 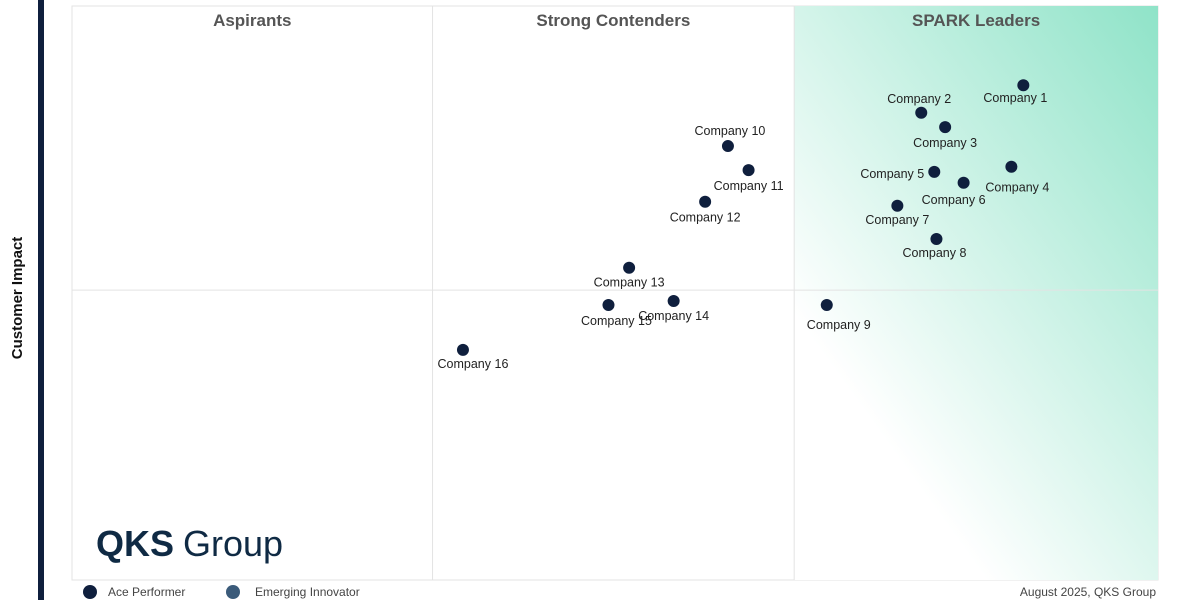 I want to click on source: August 2025, QKS Group, so click(x=1088, y=592).